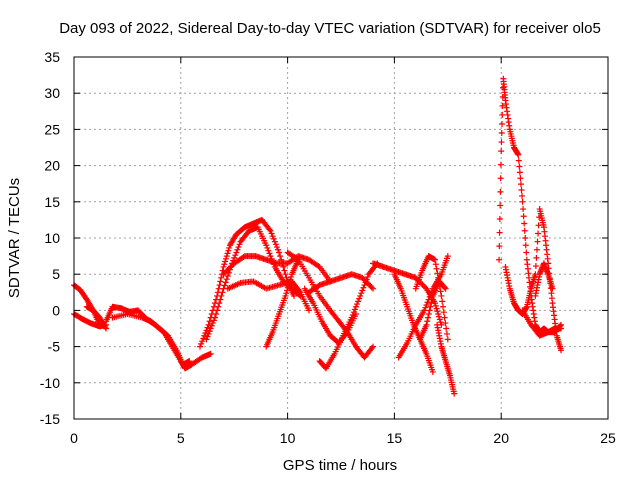  I want to click on y-tick-label: 20, so click(52, 166).